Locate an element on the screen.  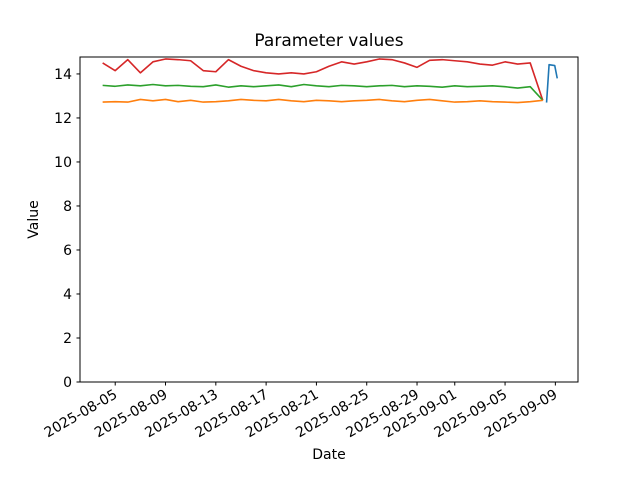
y-axis-label: Value is located at coordinates (34, 219).